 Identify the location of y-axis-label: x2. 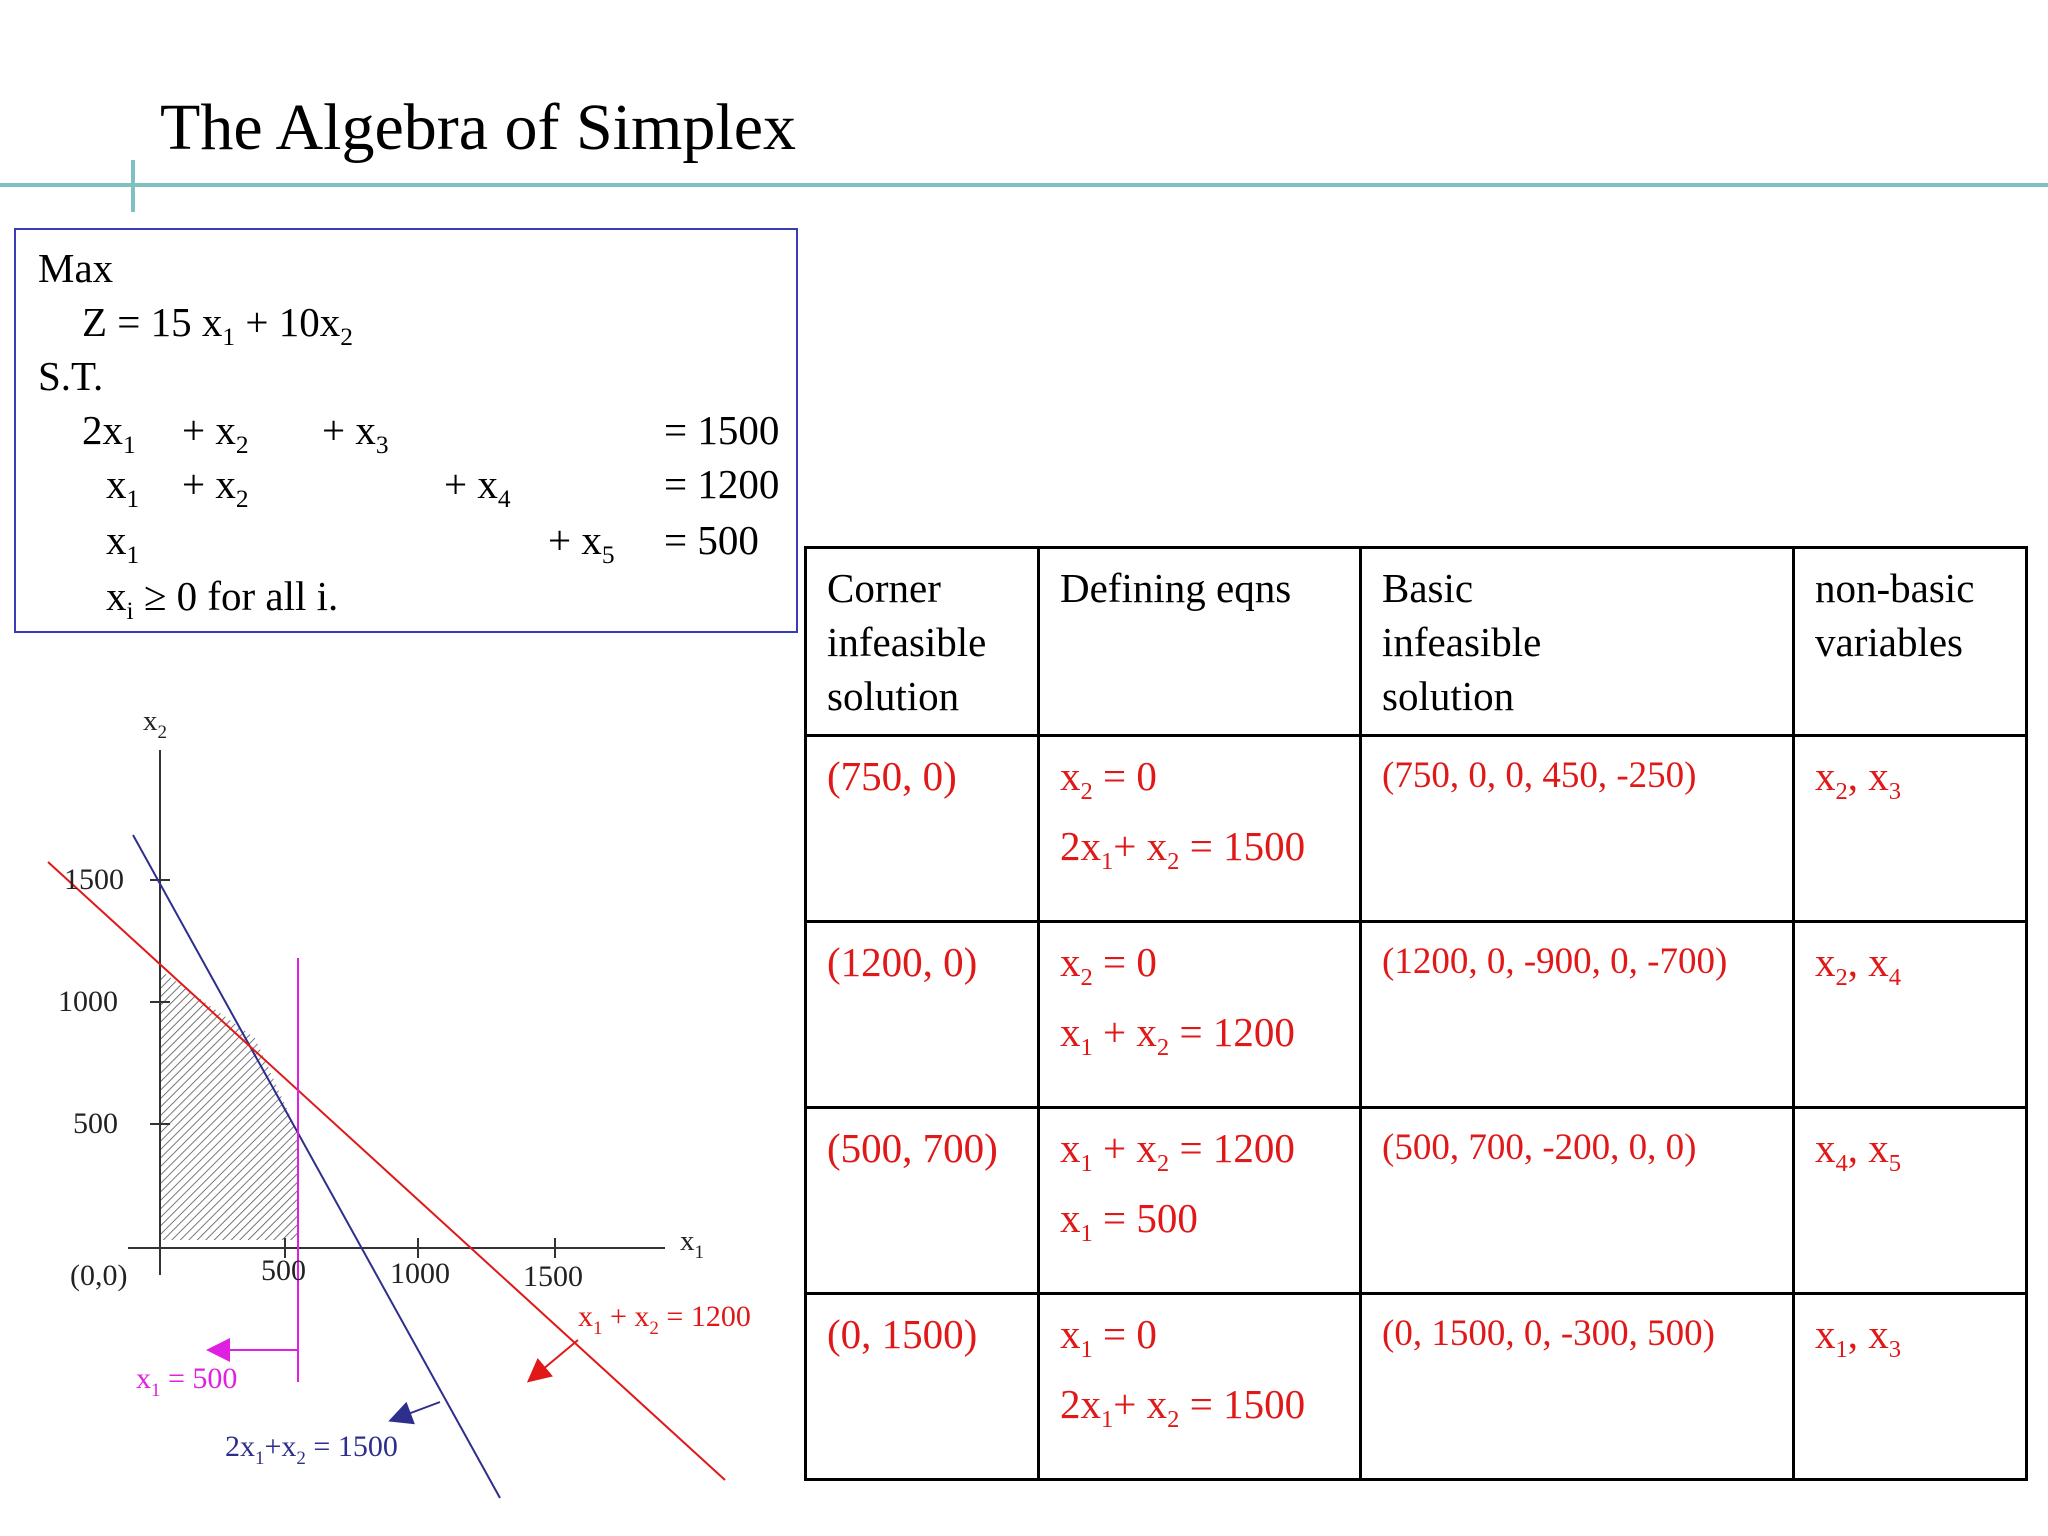
(155, 724).